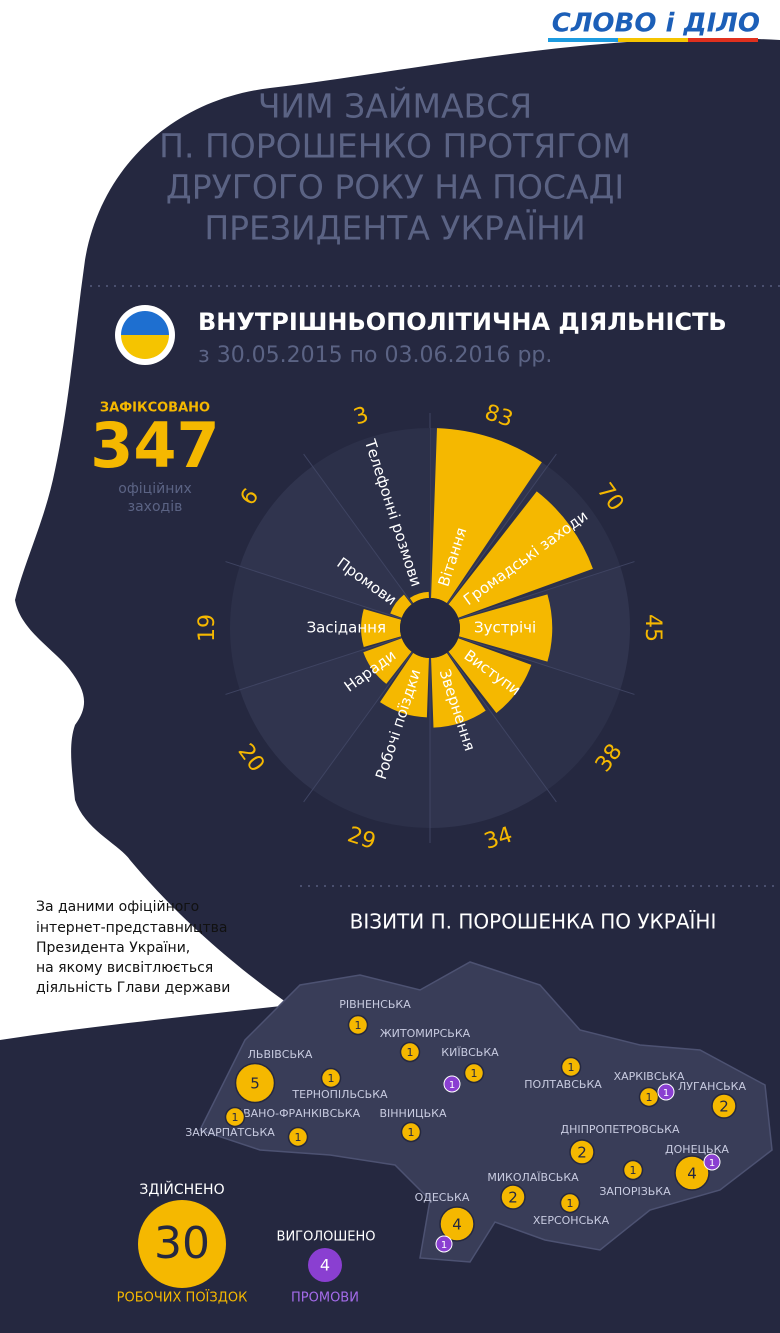 This screenshot has width=780, height=1333. Describe the element at coordinates (113, 948) in the screenshot. I see `source-line: Президента України,` at that location.